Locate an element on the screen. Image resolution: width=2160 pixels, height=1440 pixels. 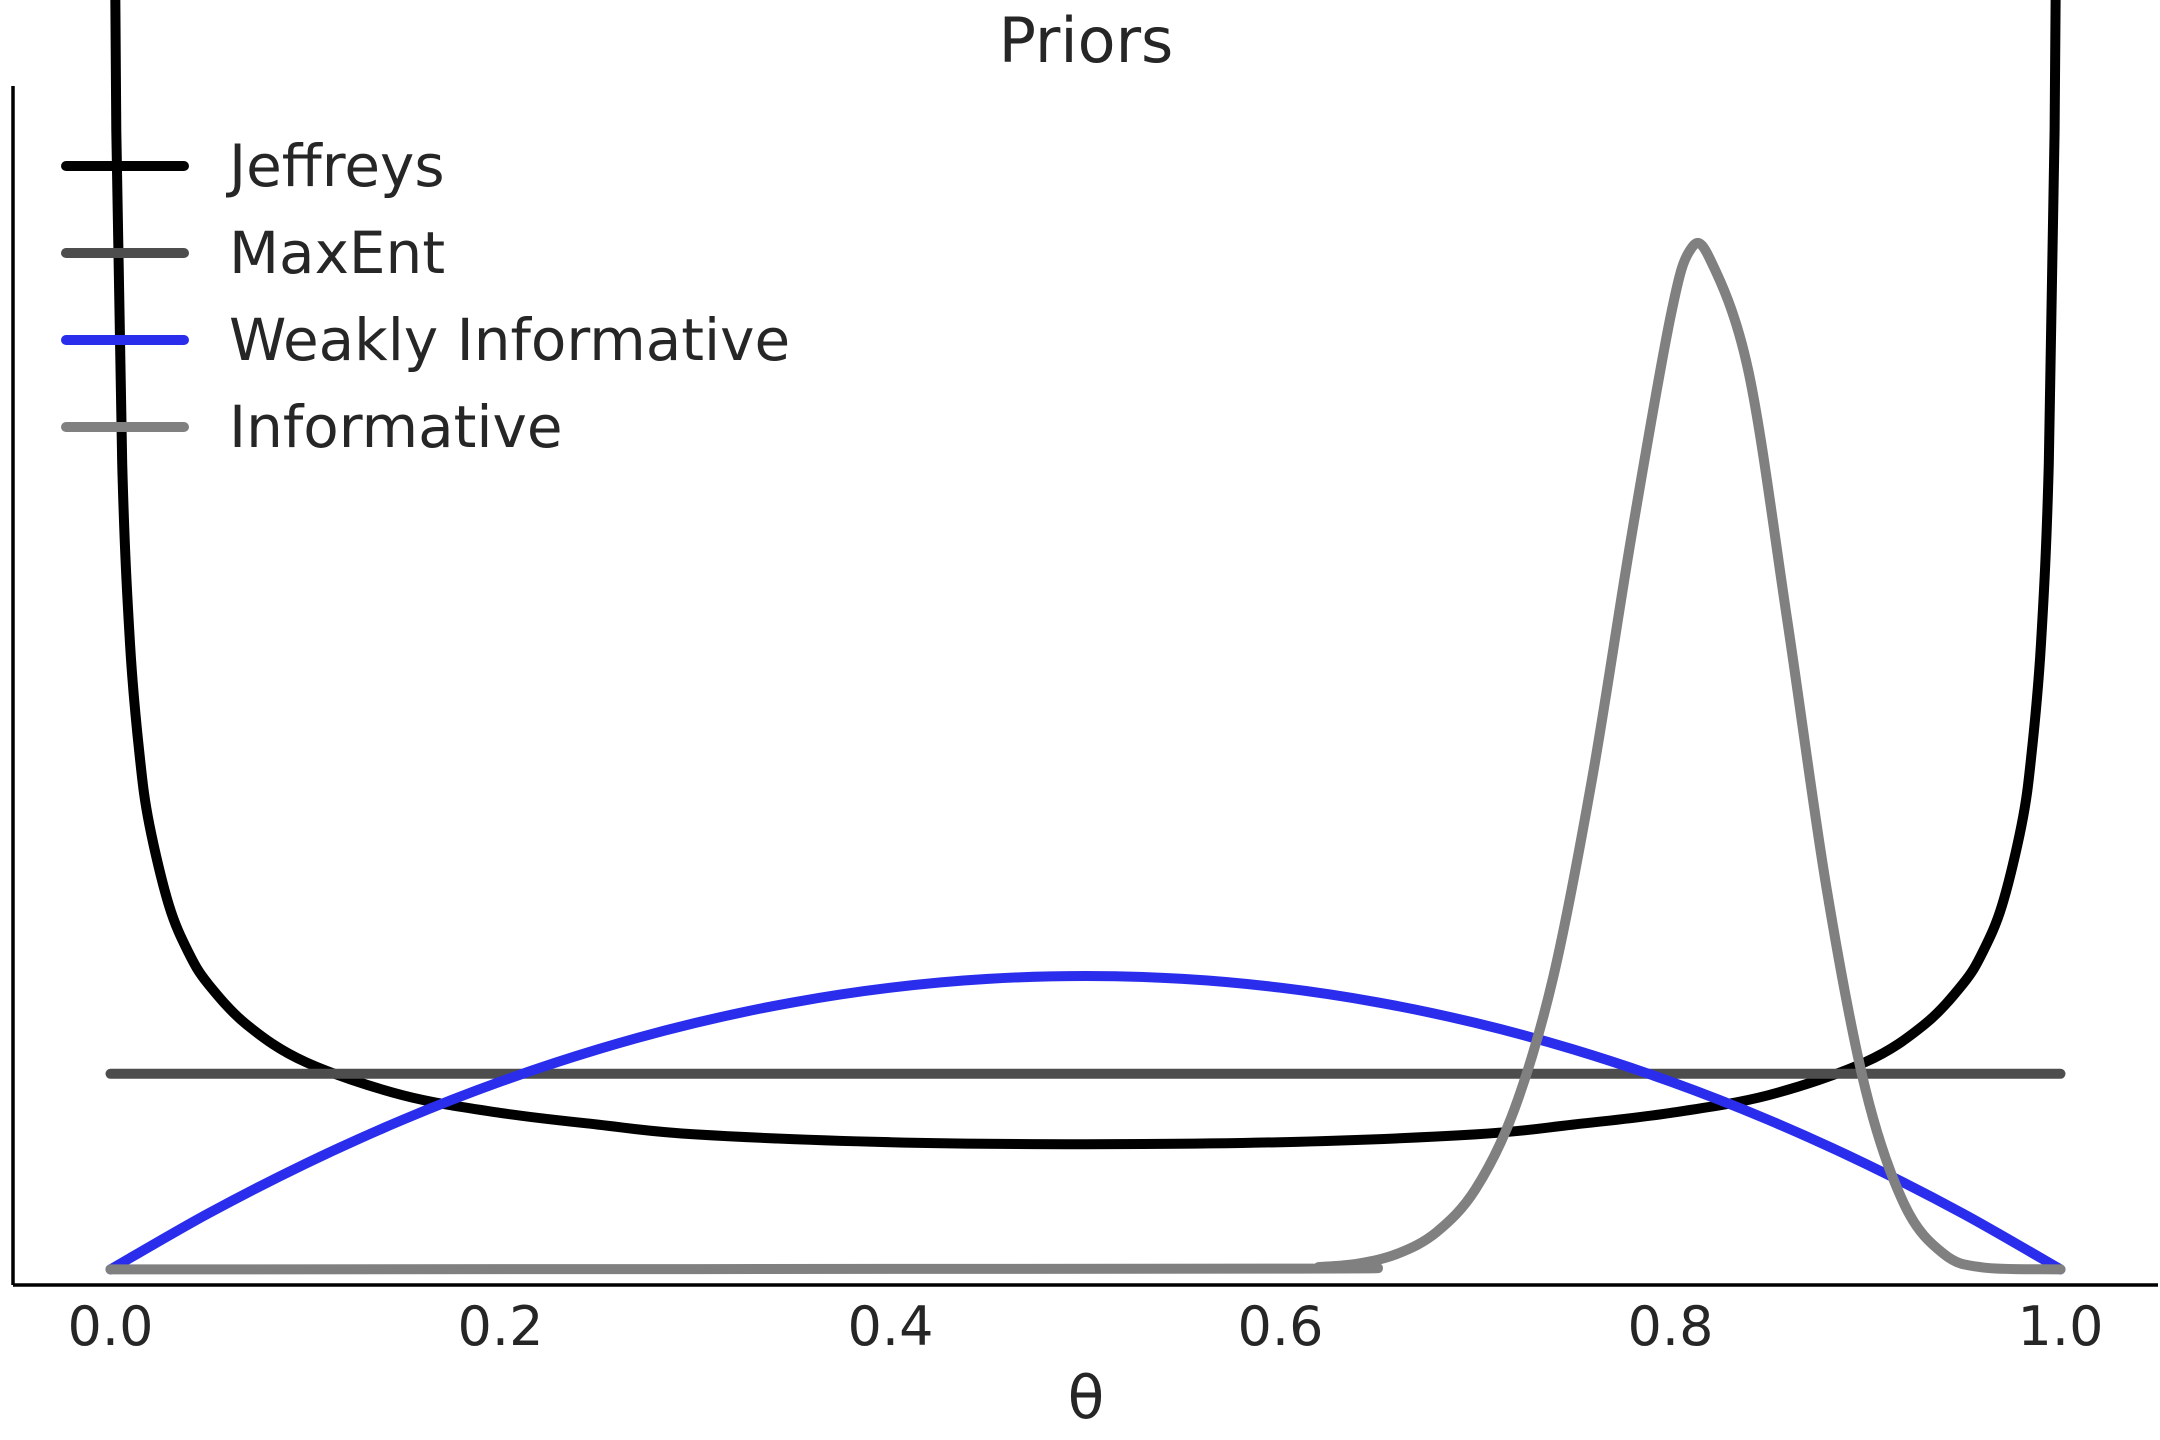
chart-title: Priors is located at coordinates (1086, 40).